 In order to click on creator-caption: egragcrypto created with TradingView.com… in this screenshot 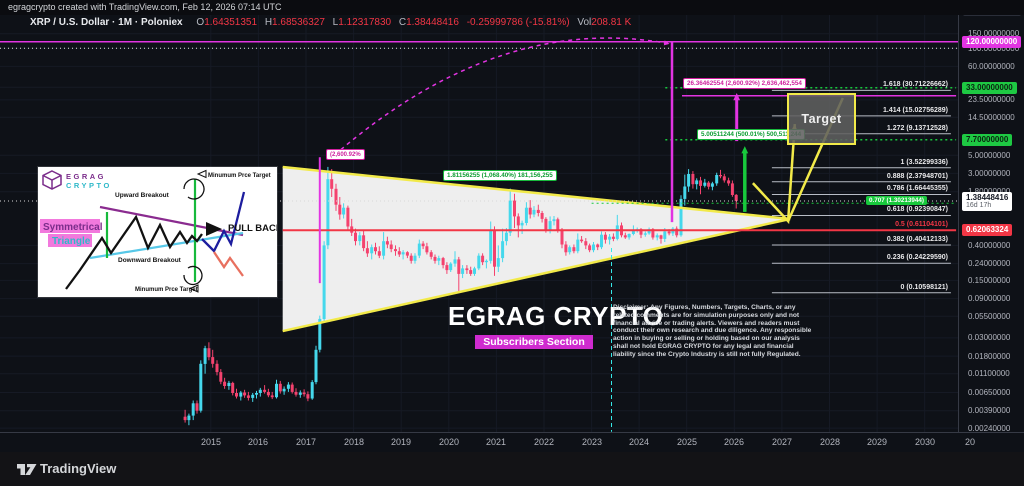, I will do `click(145, 7)`.